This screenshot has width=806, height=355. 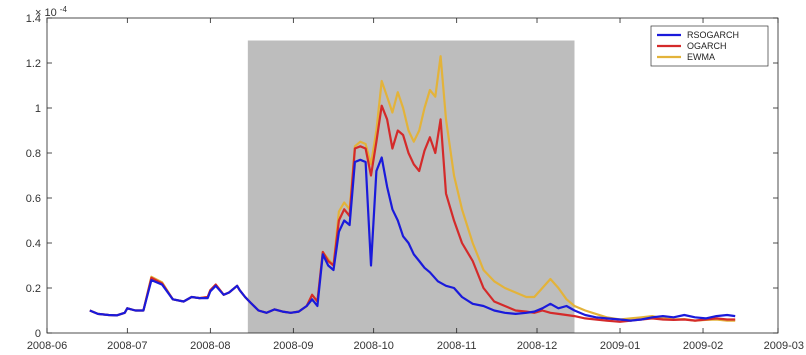 I want to click on y-tick-label: 0.4, so click(x=33, y=244).